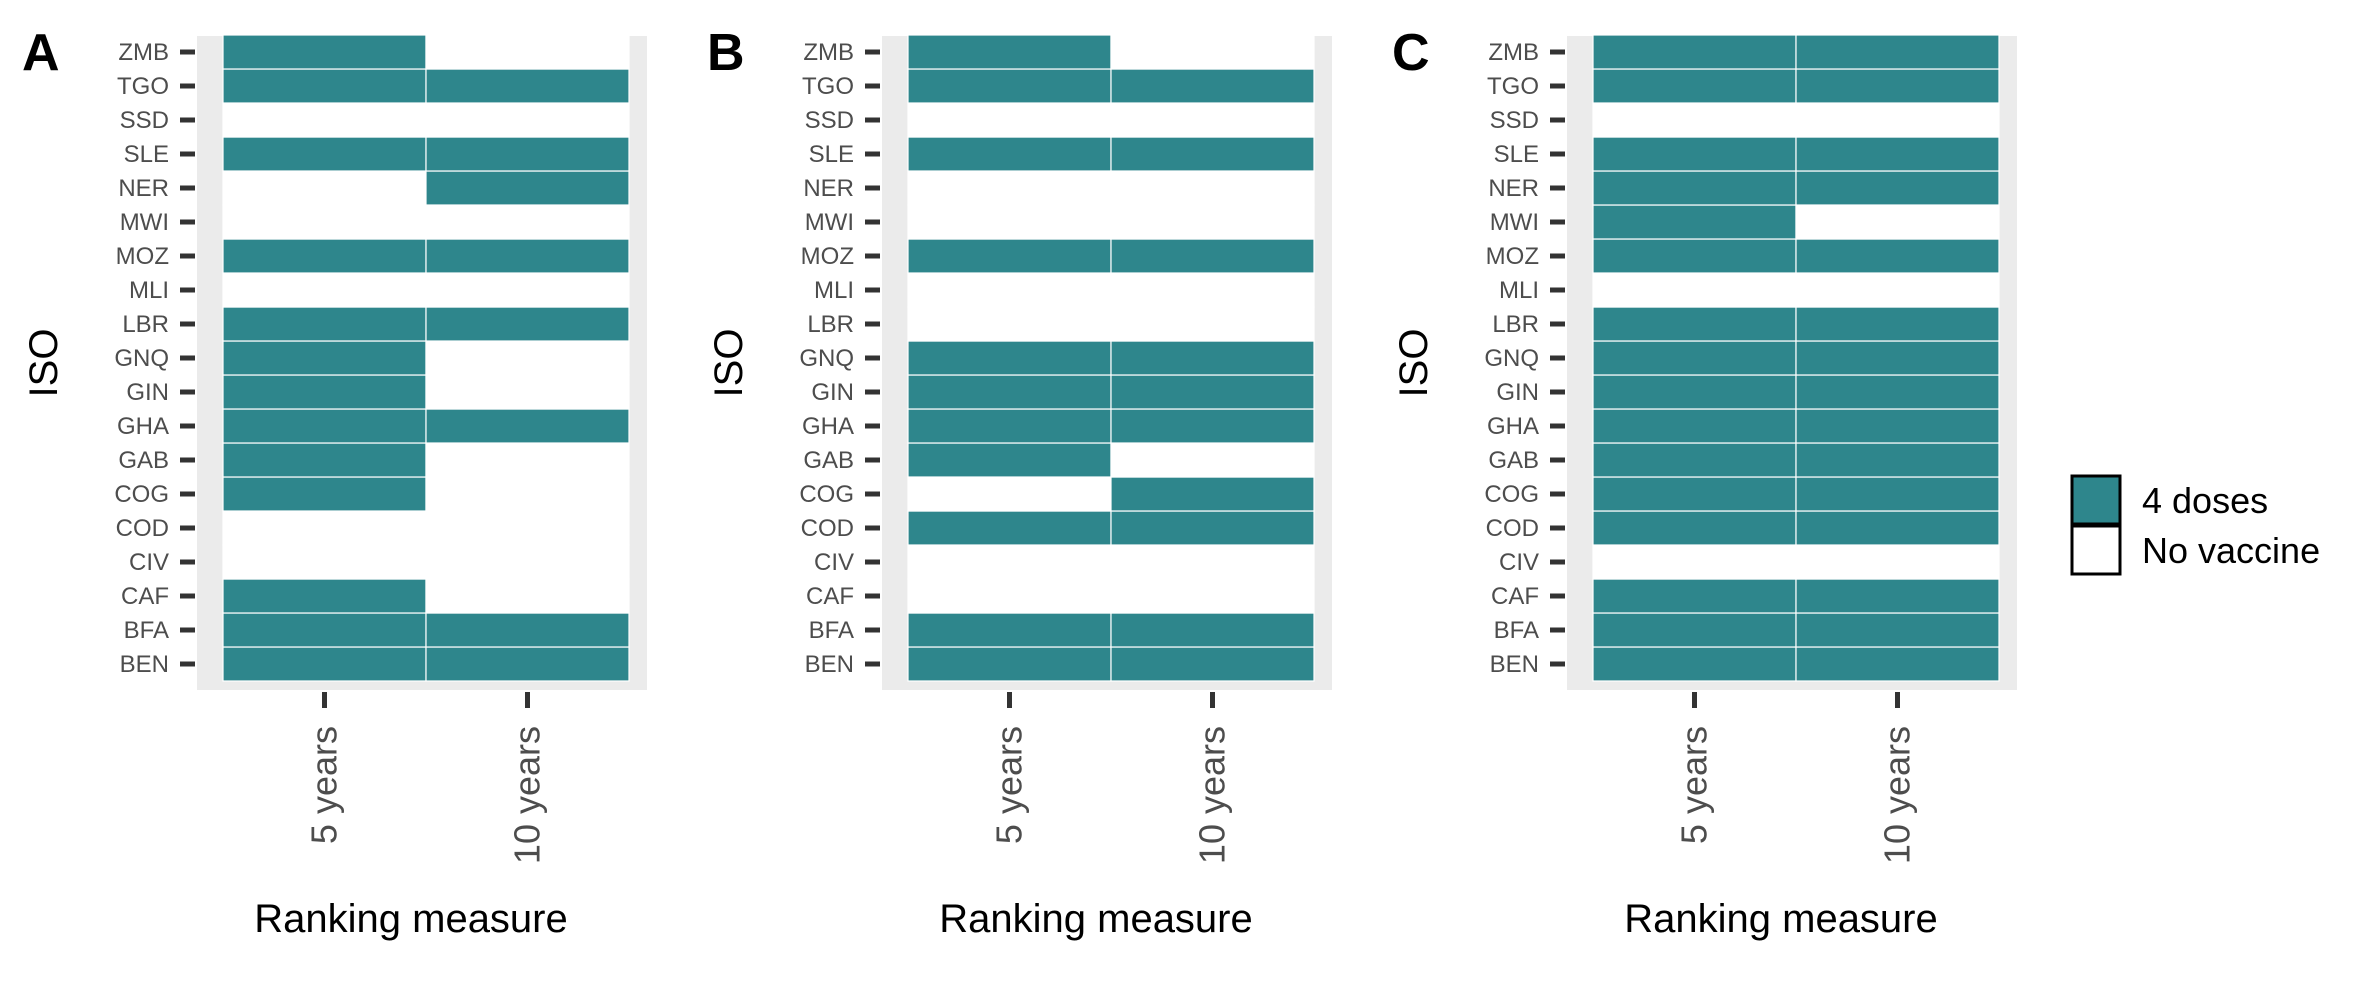  What do you see at coordinates (1897, 154) in the screenshot?
I see `tile-sle-10y` at bounding box center [1897, 154].